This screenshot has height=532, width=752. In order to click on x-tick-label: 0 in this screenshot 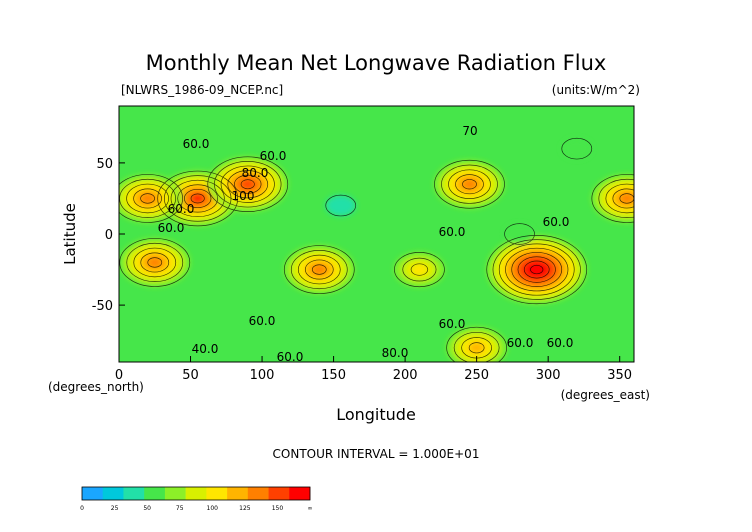, I will do `click(119, 375)`.